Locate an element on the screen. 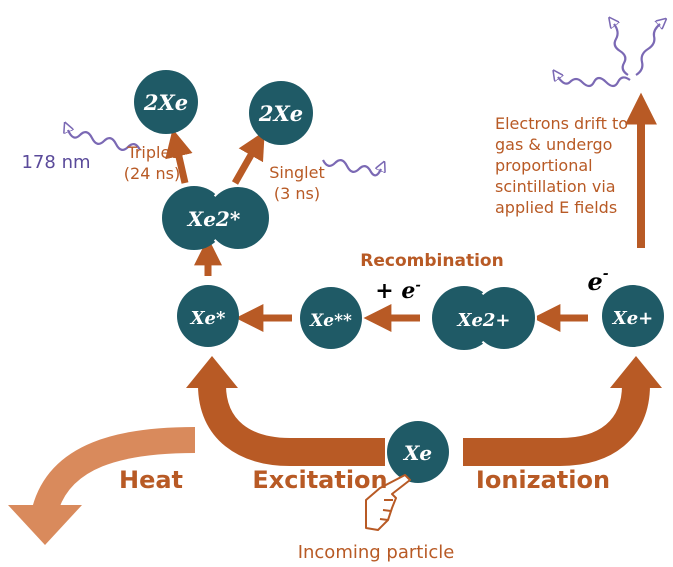  triplet-label: Triplet is located at coordinates (151, 152).